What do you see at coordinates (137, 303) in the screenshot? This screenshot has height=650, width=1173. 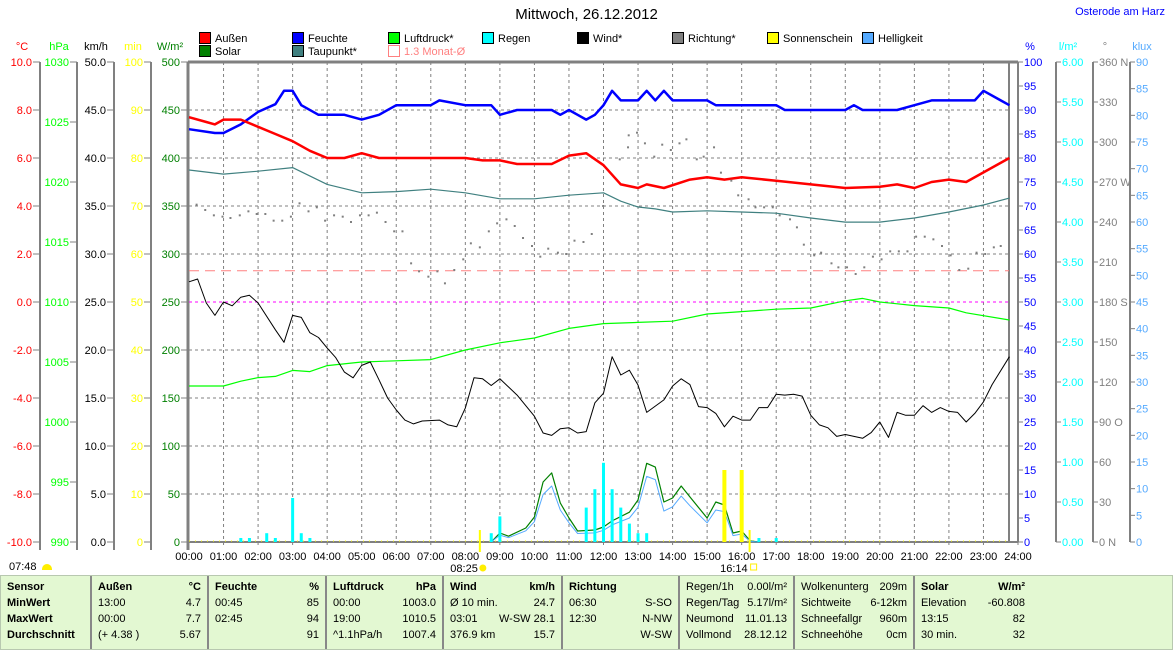 I see `y-tick-label-sunshine: 50` at bounding box center [137, 303].